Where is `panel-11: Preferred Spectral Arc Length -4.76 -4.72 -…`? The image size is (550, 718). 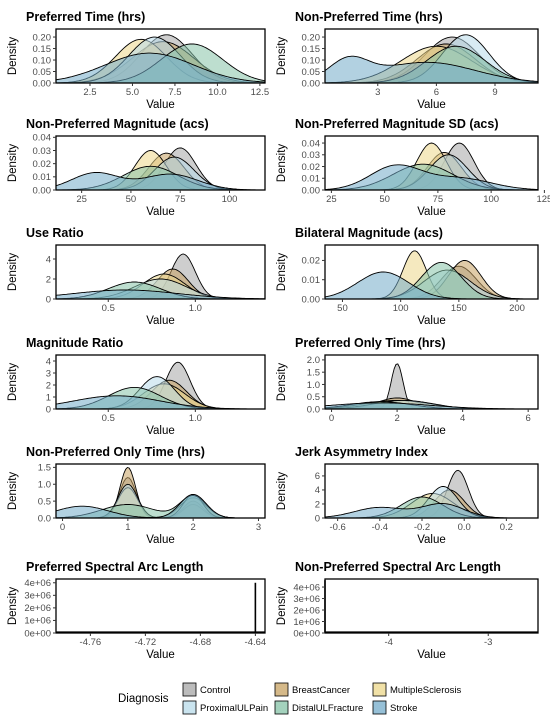
panel-11: Preferred Spectral Arc Length -4.76 -4.72 -… is located at coordinates (136, 610).